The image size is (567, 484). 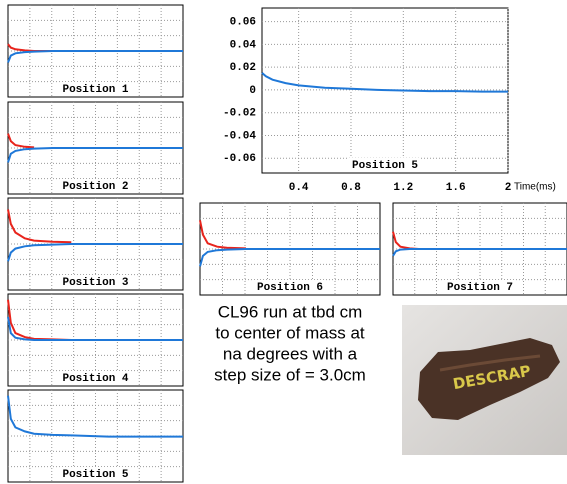 I want to click on y-tick-label: 0.02, so click(x=243, y=68).